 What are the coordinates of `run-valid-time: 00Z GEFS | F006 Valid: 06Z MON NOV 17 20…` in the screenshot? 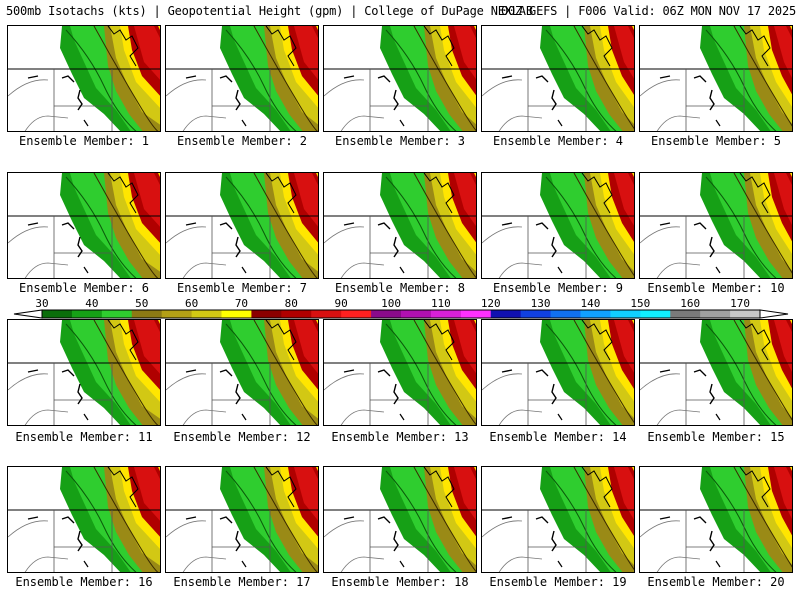 It's located at (648, 11).